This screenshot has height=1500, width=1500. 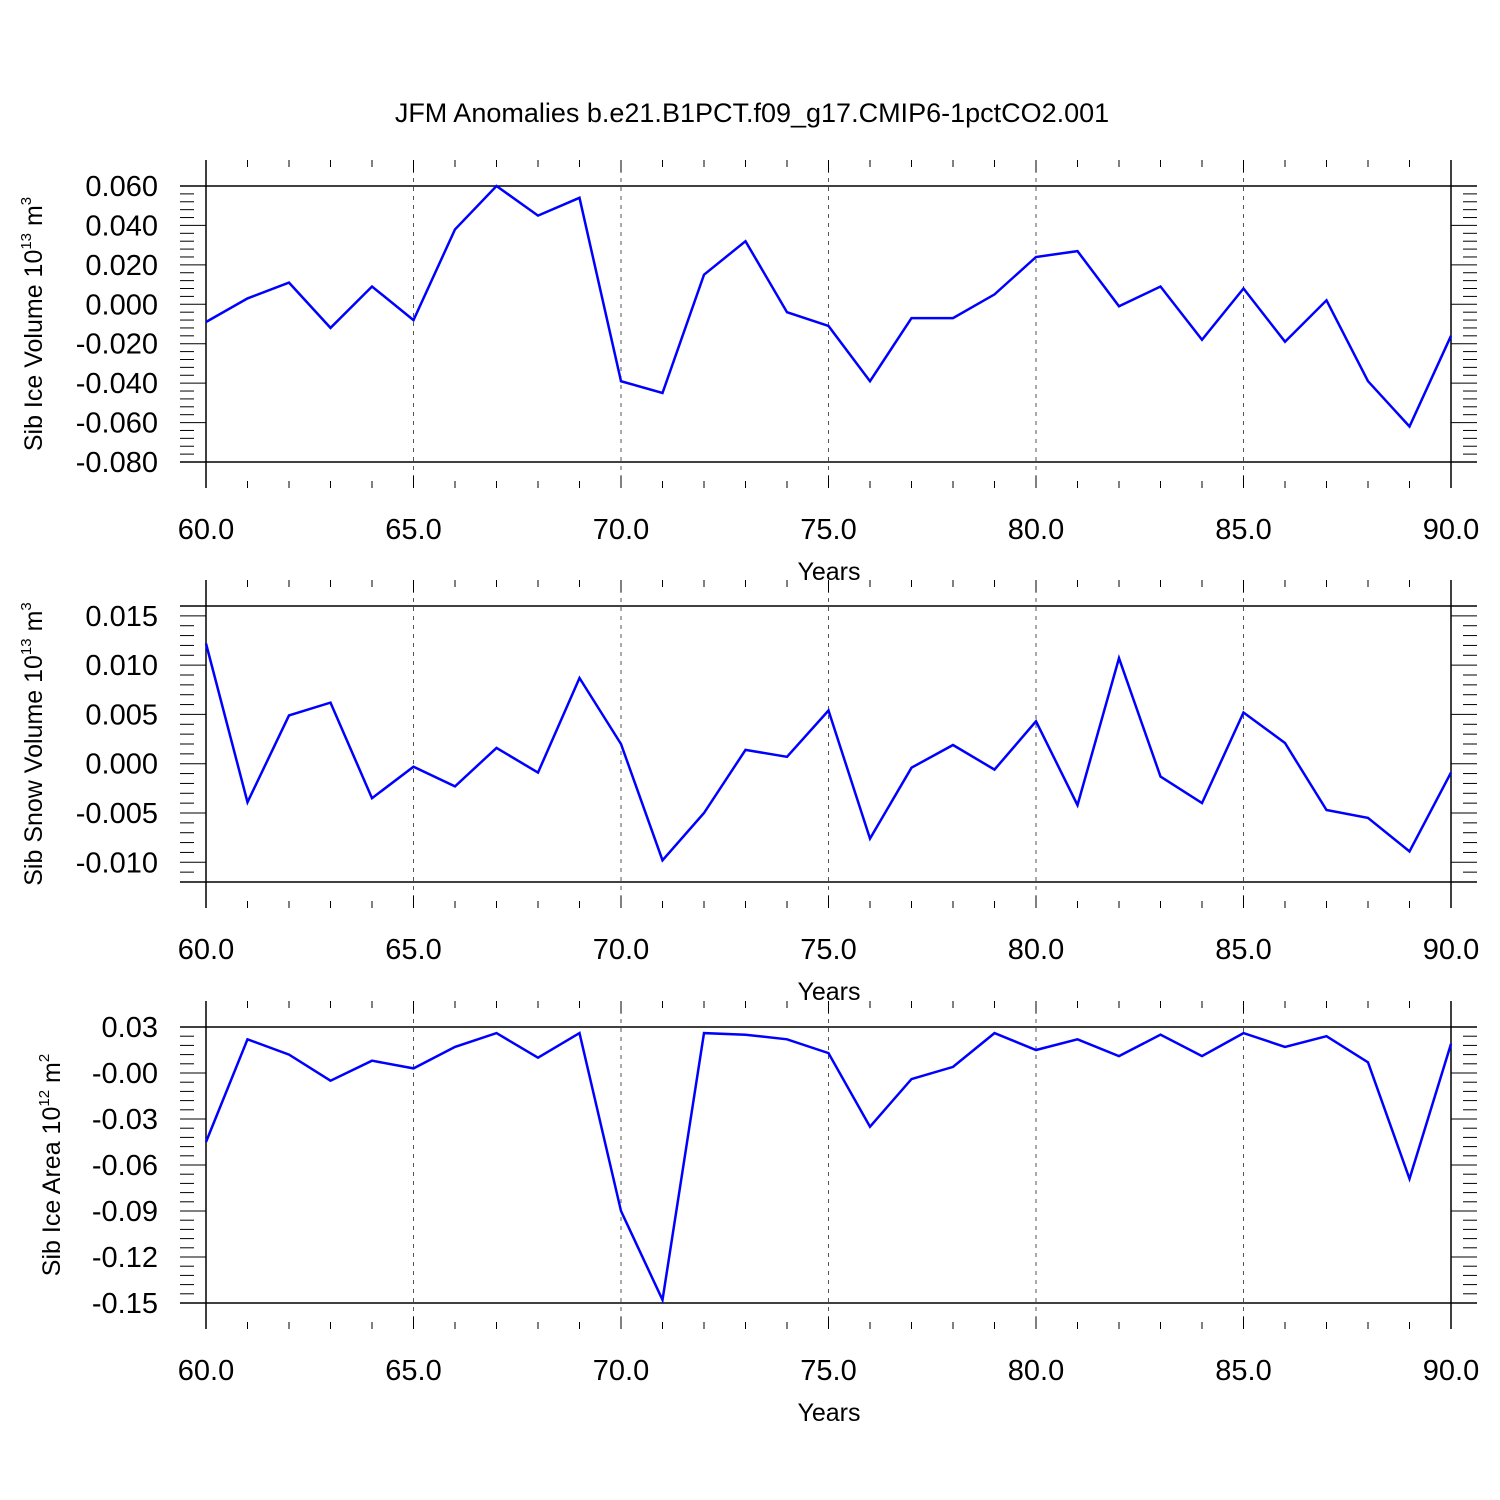 What do you see at coordinates (828, 753) in the screenshot?
I see `series-line-snow-volume` at bounding box center [828, 753].